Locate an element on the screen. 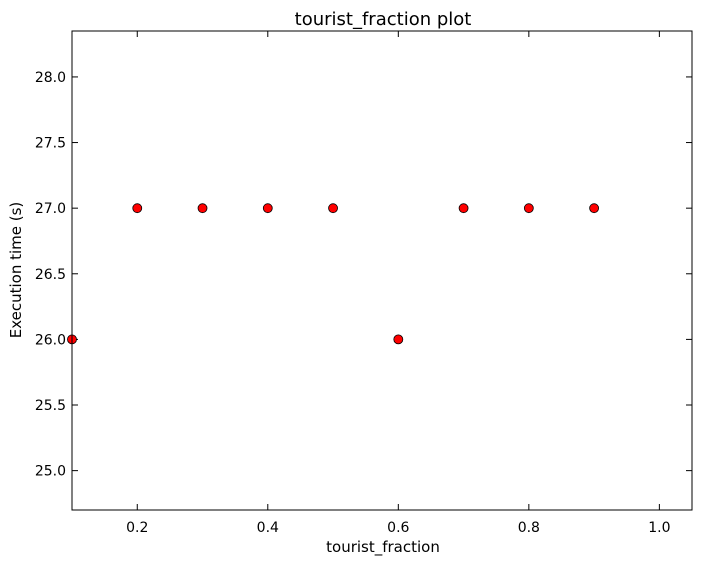  y-tick-label: 27.0 is located at coordinates (50, 209).